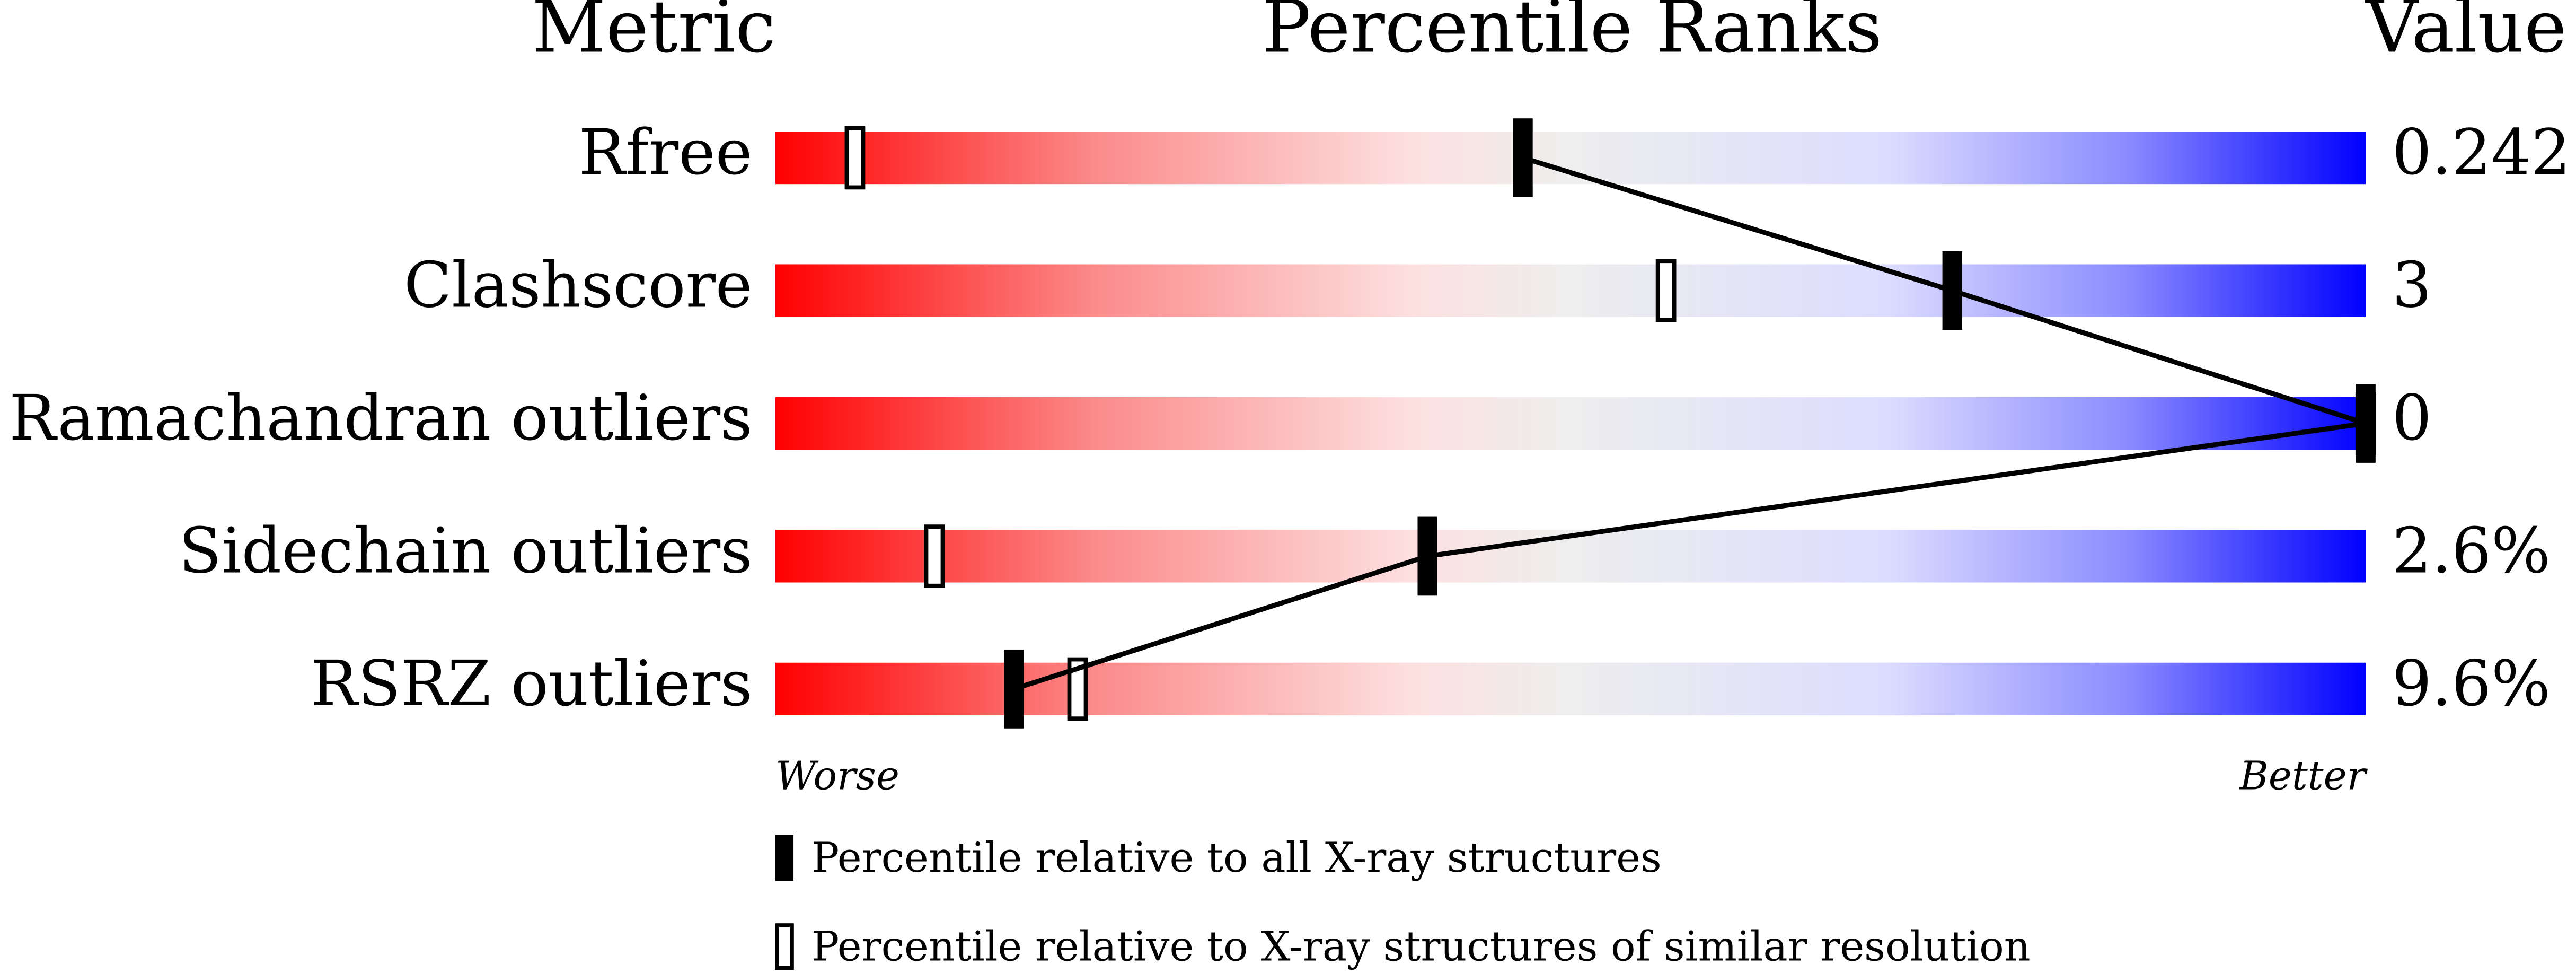  I want to click on metric-value: 3, so click(2412, 285).